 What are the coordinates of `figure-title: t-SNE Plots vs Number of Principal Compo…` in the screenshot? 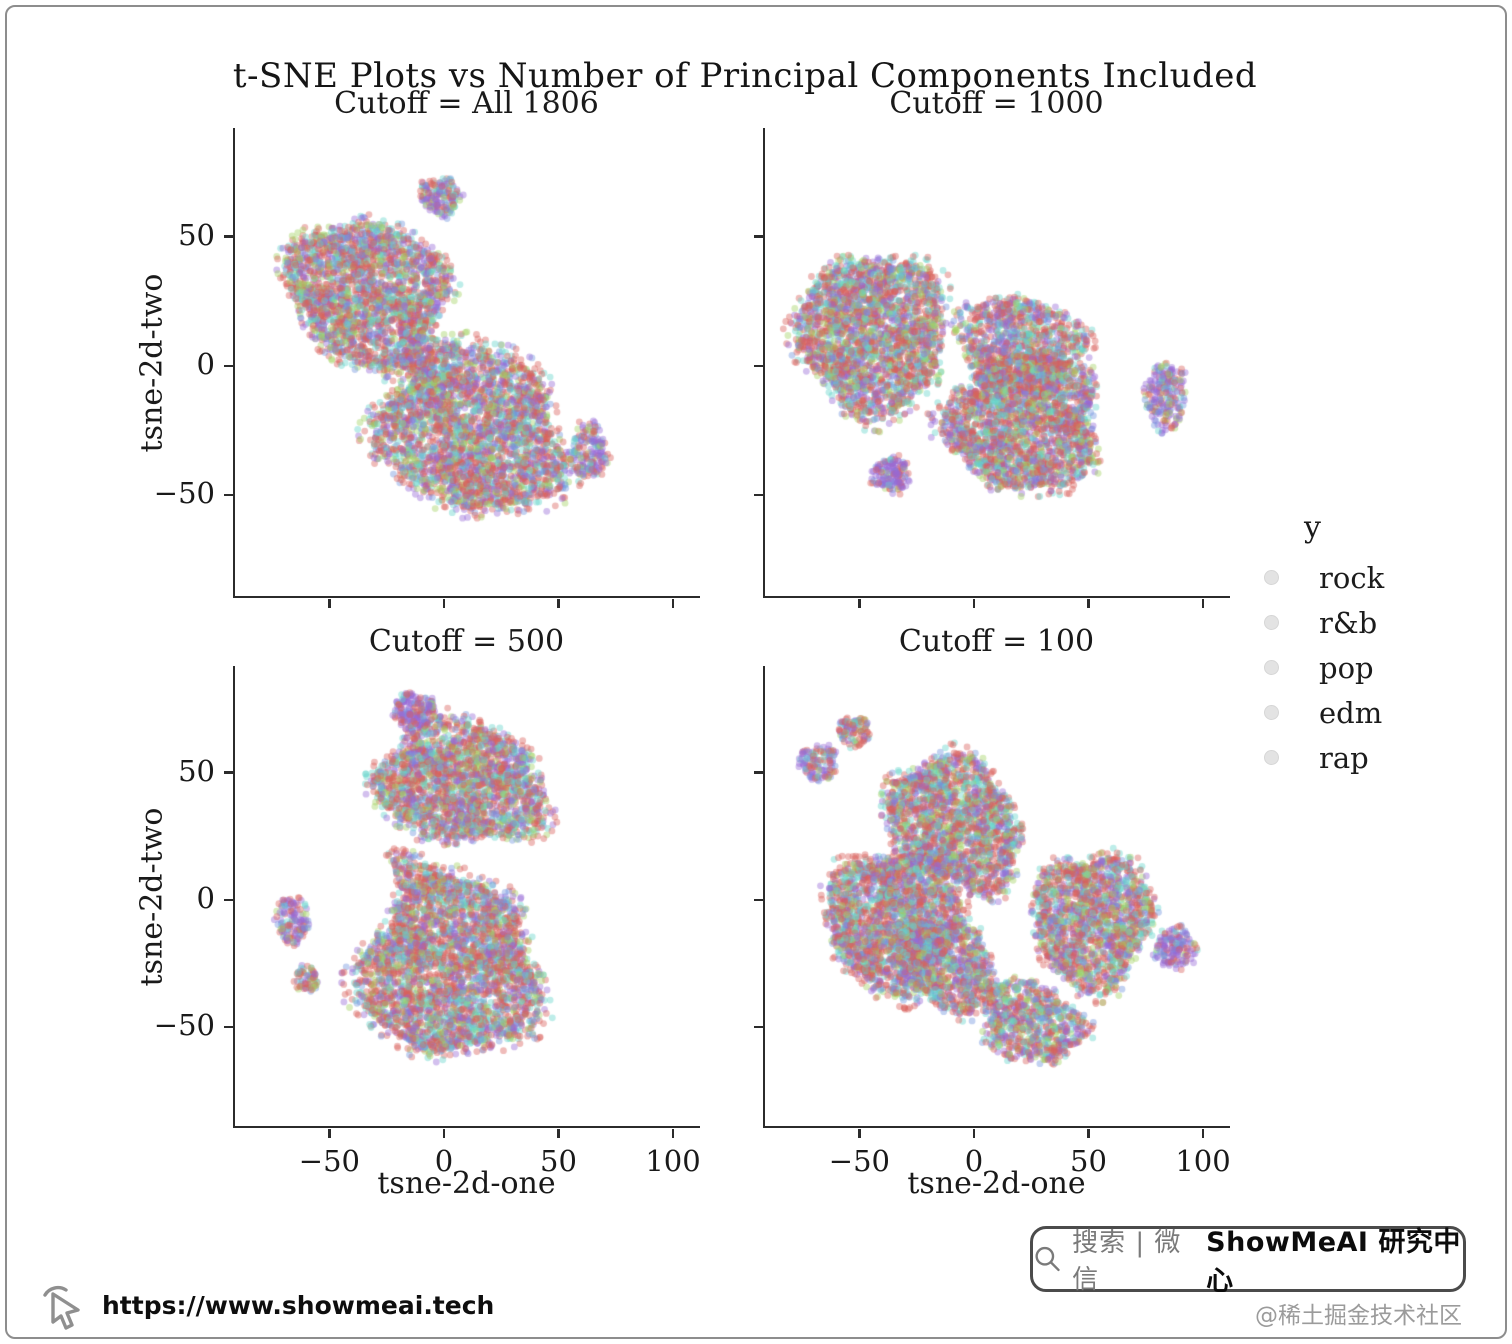 It's located at (745, 76).